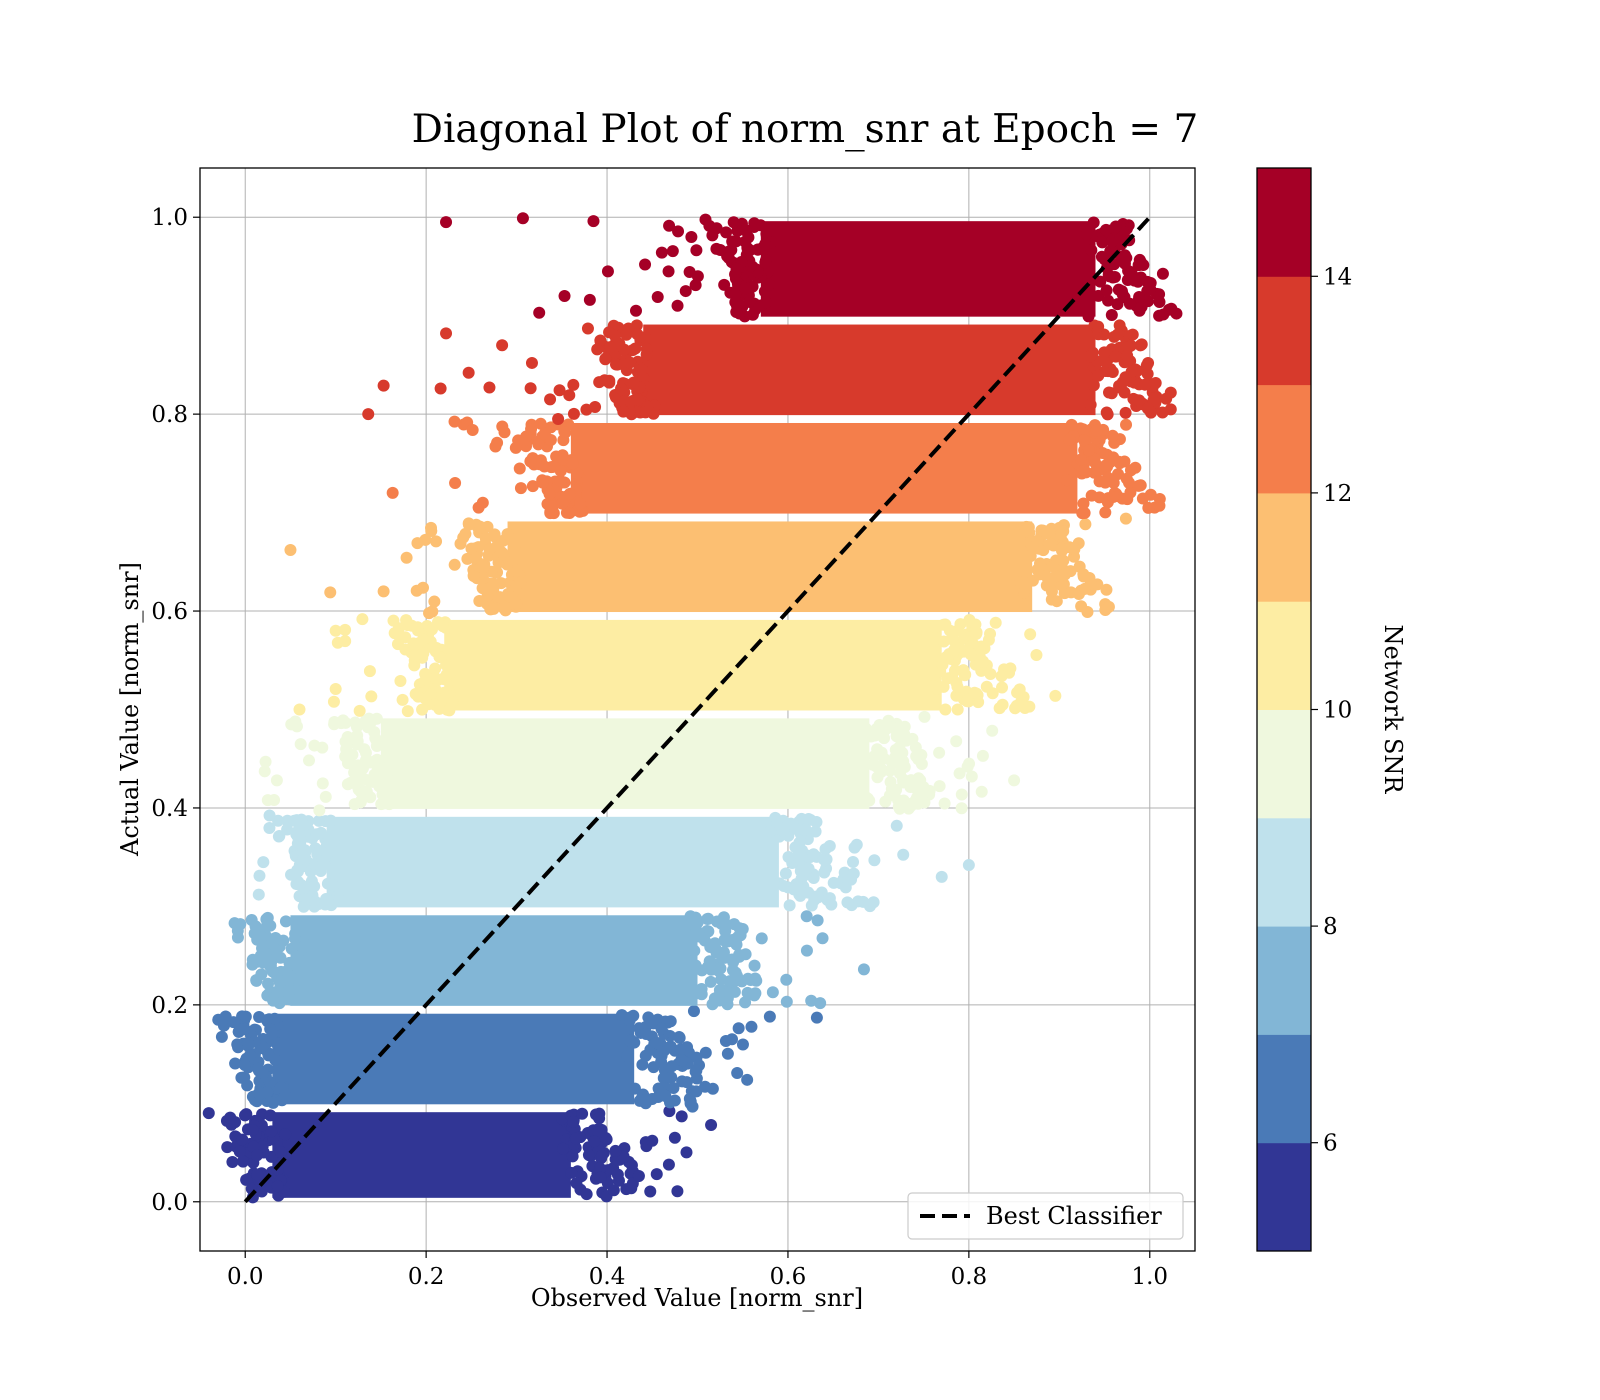 The image size is (1600, 1400). What do you see at coordinates (1337, 277) in the screenshot?
I see `colorbar-tick-label-4: 14` at bounding box center [1337, 277].